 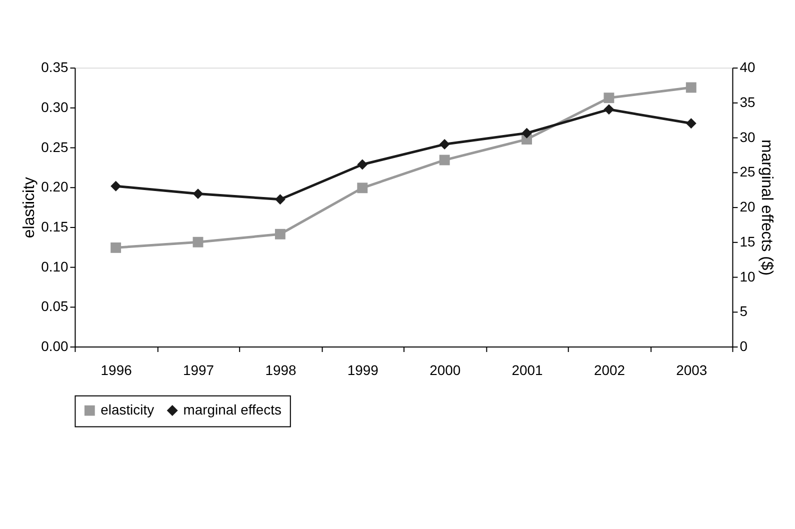 What do you see at coordinates (744, 311) in the screenshot?
I see `y2-tick-label: 5` at bounding box center [744, 311].